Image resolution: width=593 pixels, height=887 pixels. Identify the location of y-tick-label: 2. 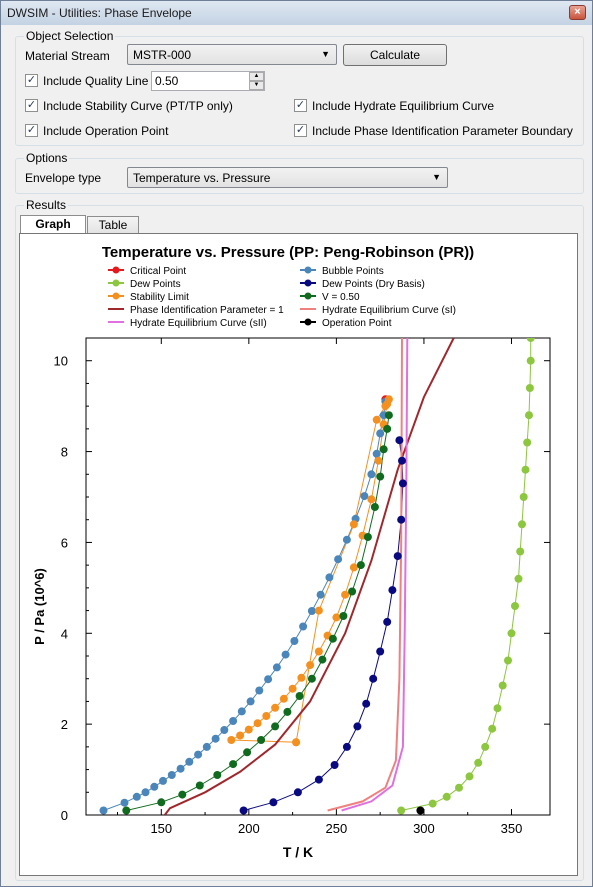
(64, 724).